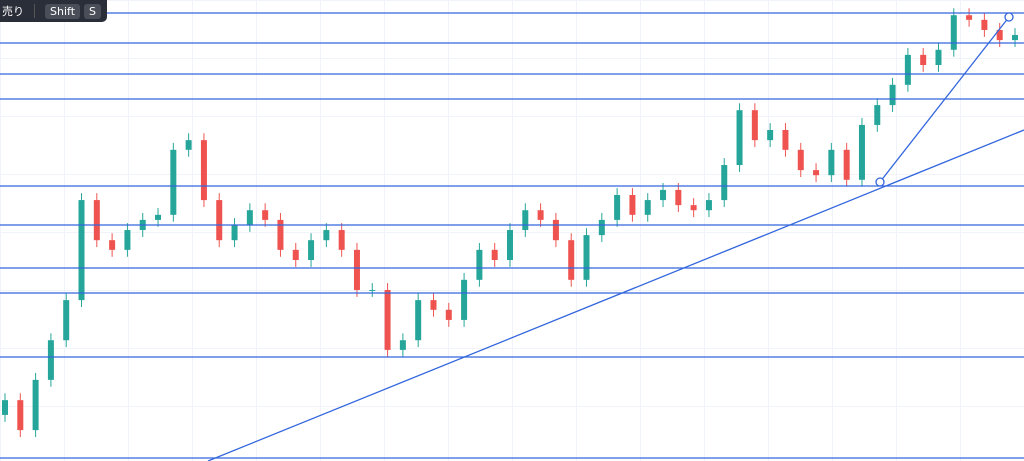 Image resolution: width=1024 pixels, height=461 pixels. Describe the element at coordinates (13, 11) in the screenshot. I see `toolbar-label: 売り` at that location.